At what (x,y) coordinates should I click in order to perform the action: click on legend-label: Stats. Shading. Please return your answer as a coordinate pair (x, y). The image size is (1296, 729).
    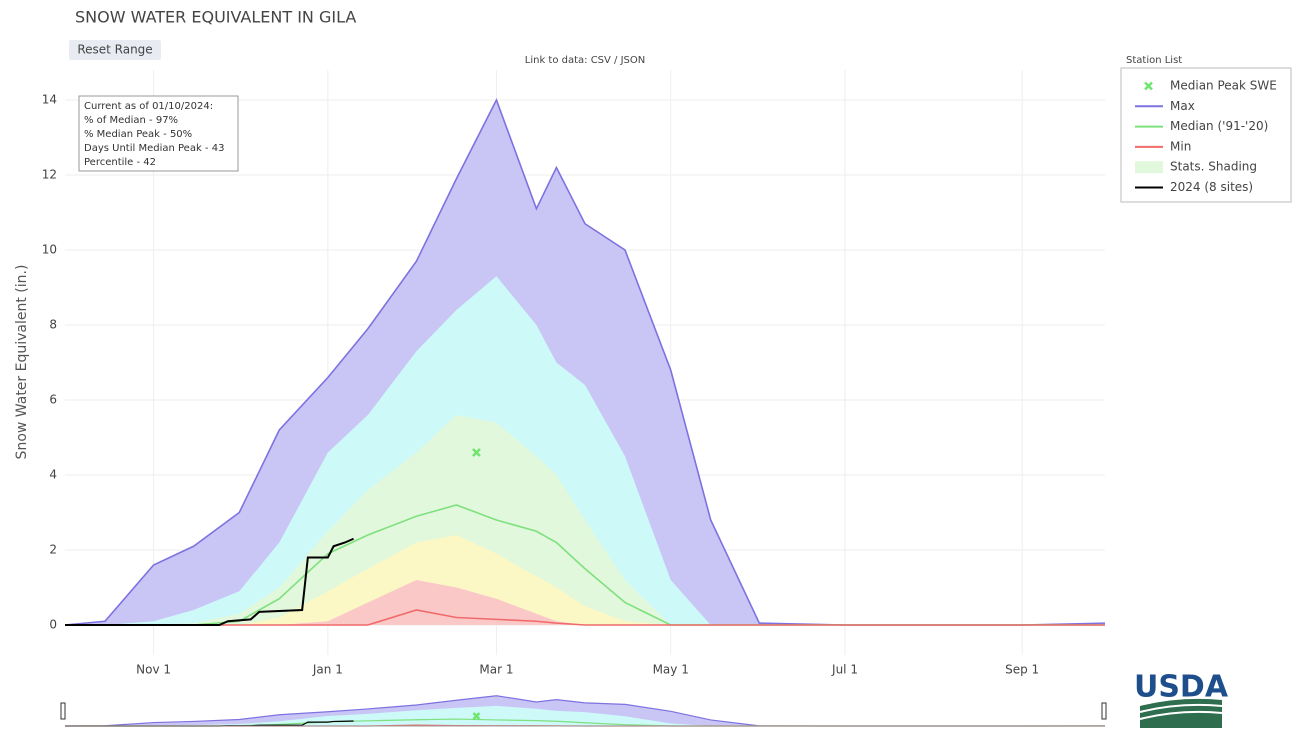
    Looking at the image, I should click on (1213, 167).